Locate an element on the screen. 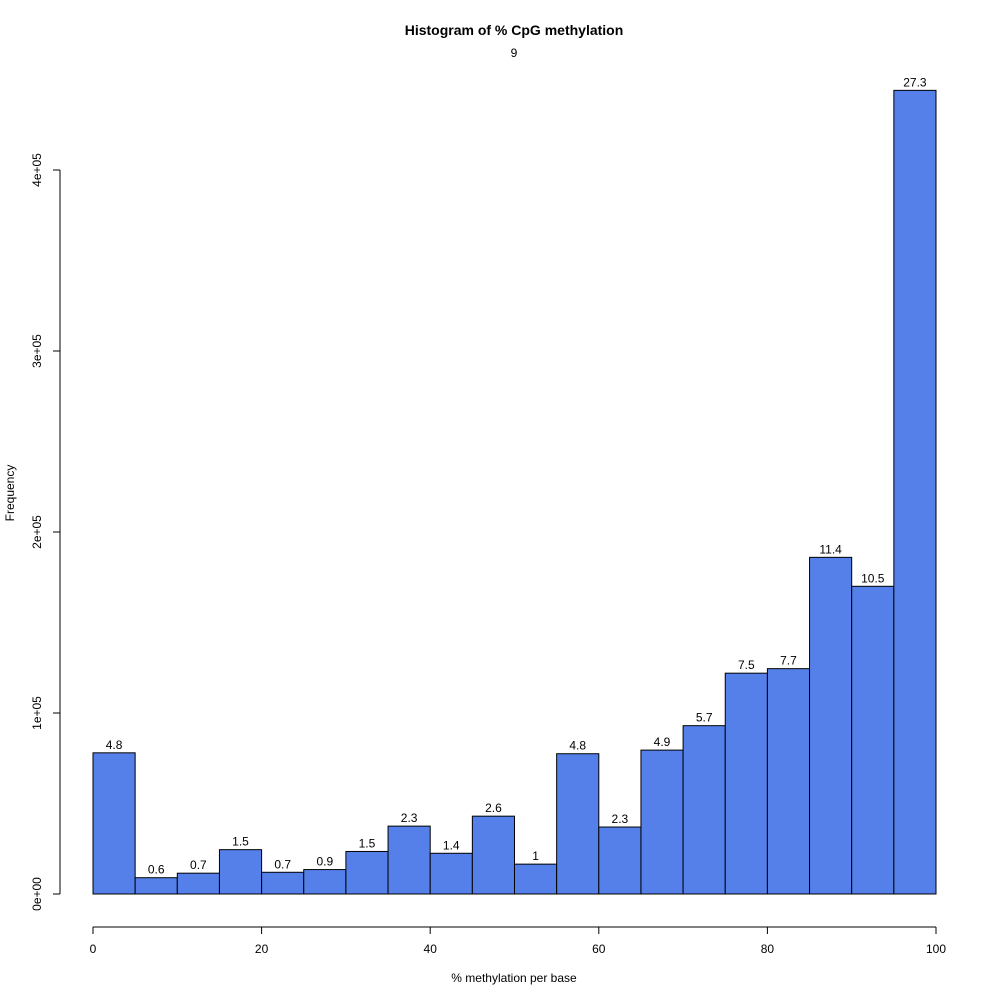 The height and width of the screenshot is (1000, 1000). y-tick-label: 0e+00 is located at coordinates (37, 894).